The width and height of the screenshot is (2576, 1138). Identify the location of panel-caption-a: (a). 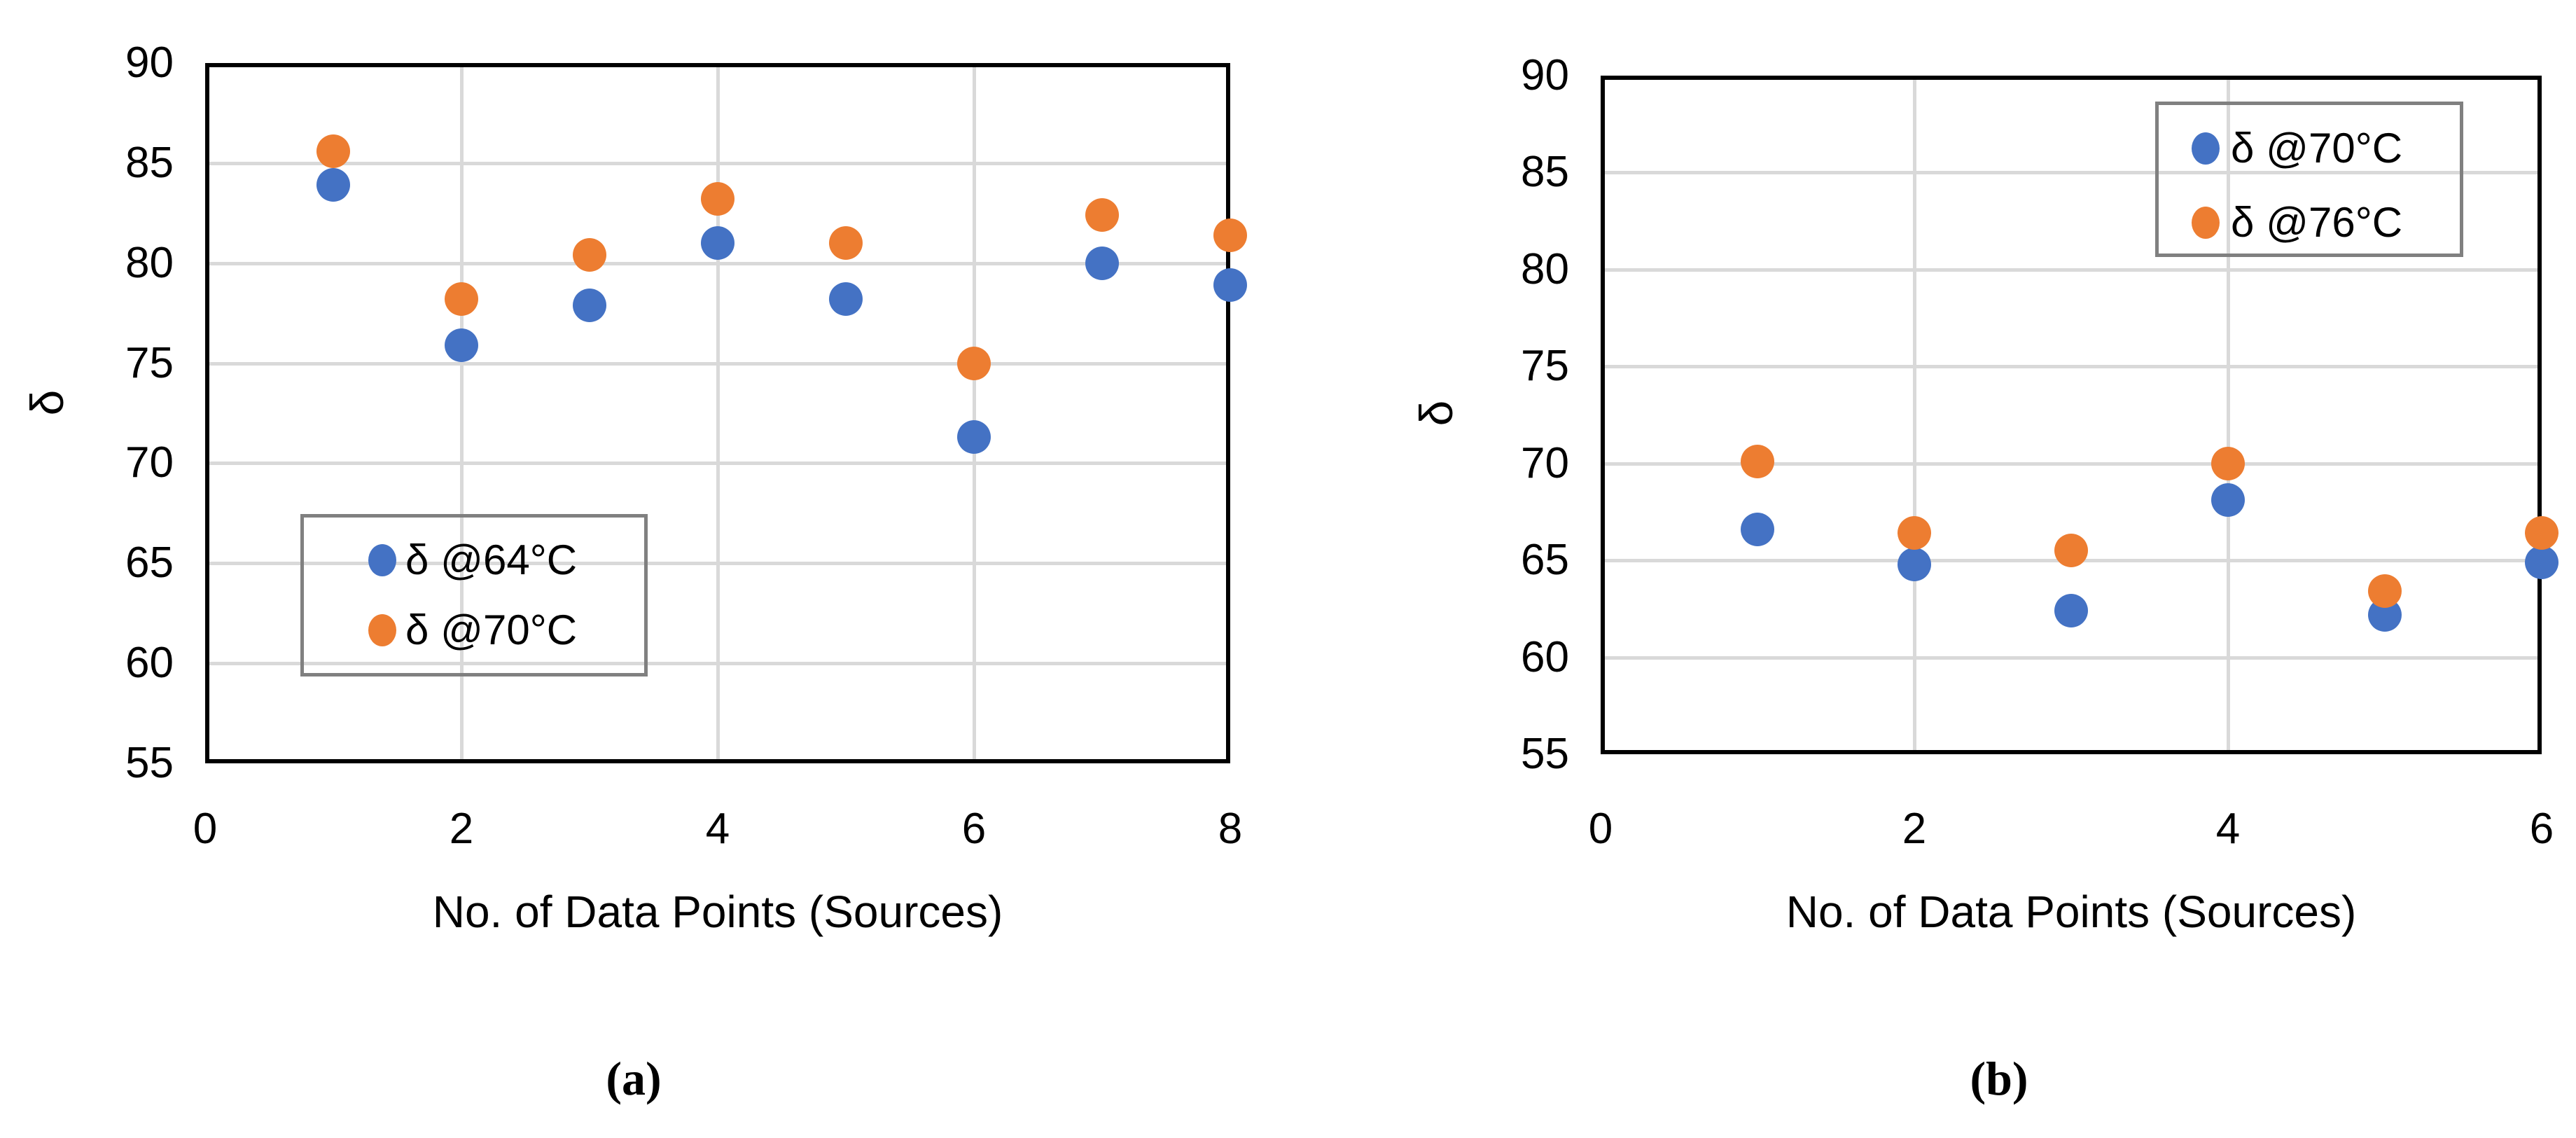
(634, 1078).